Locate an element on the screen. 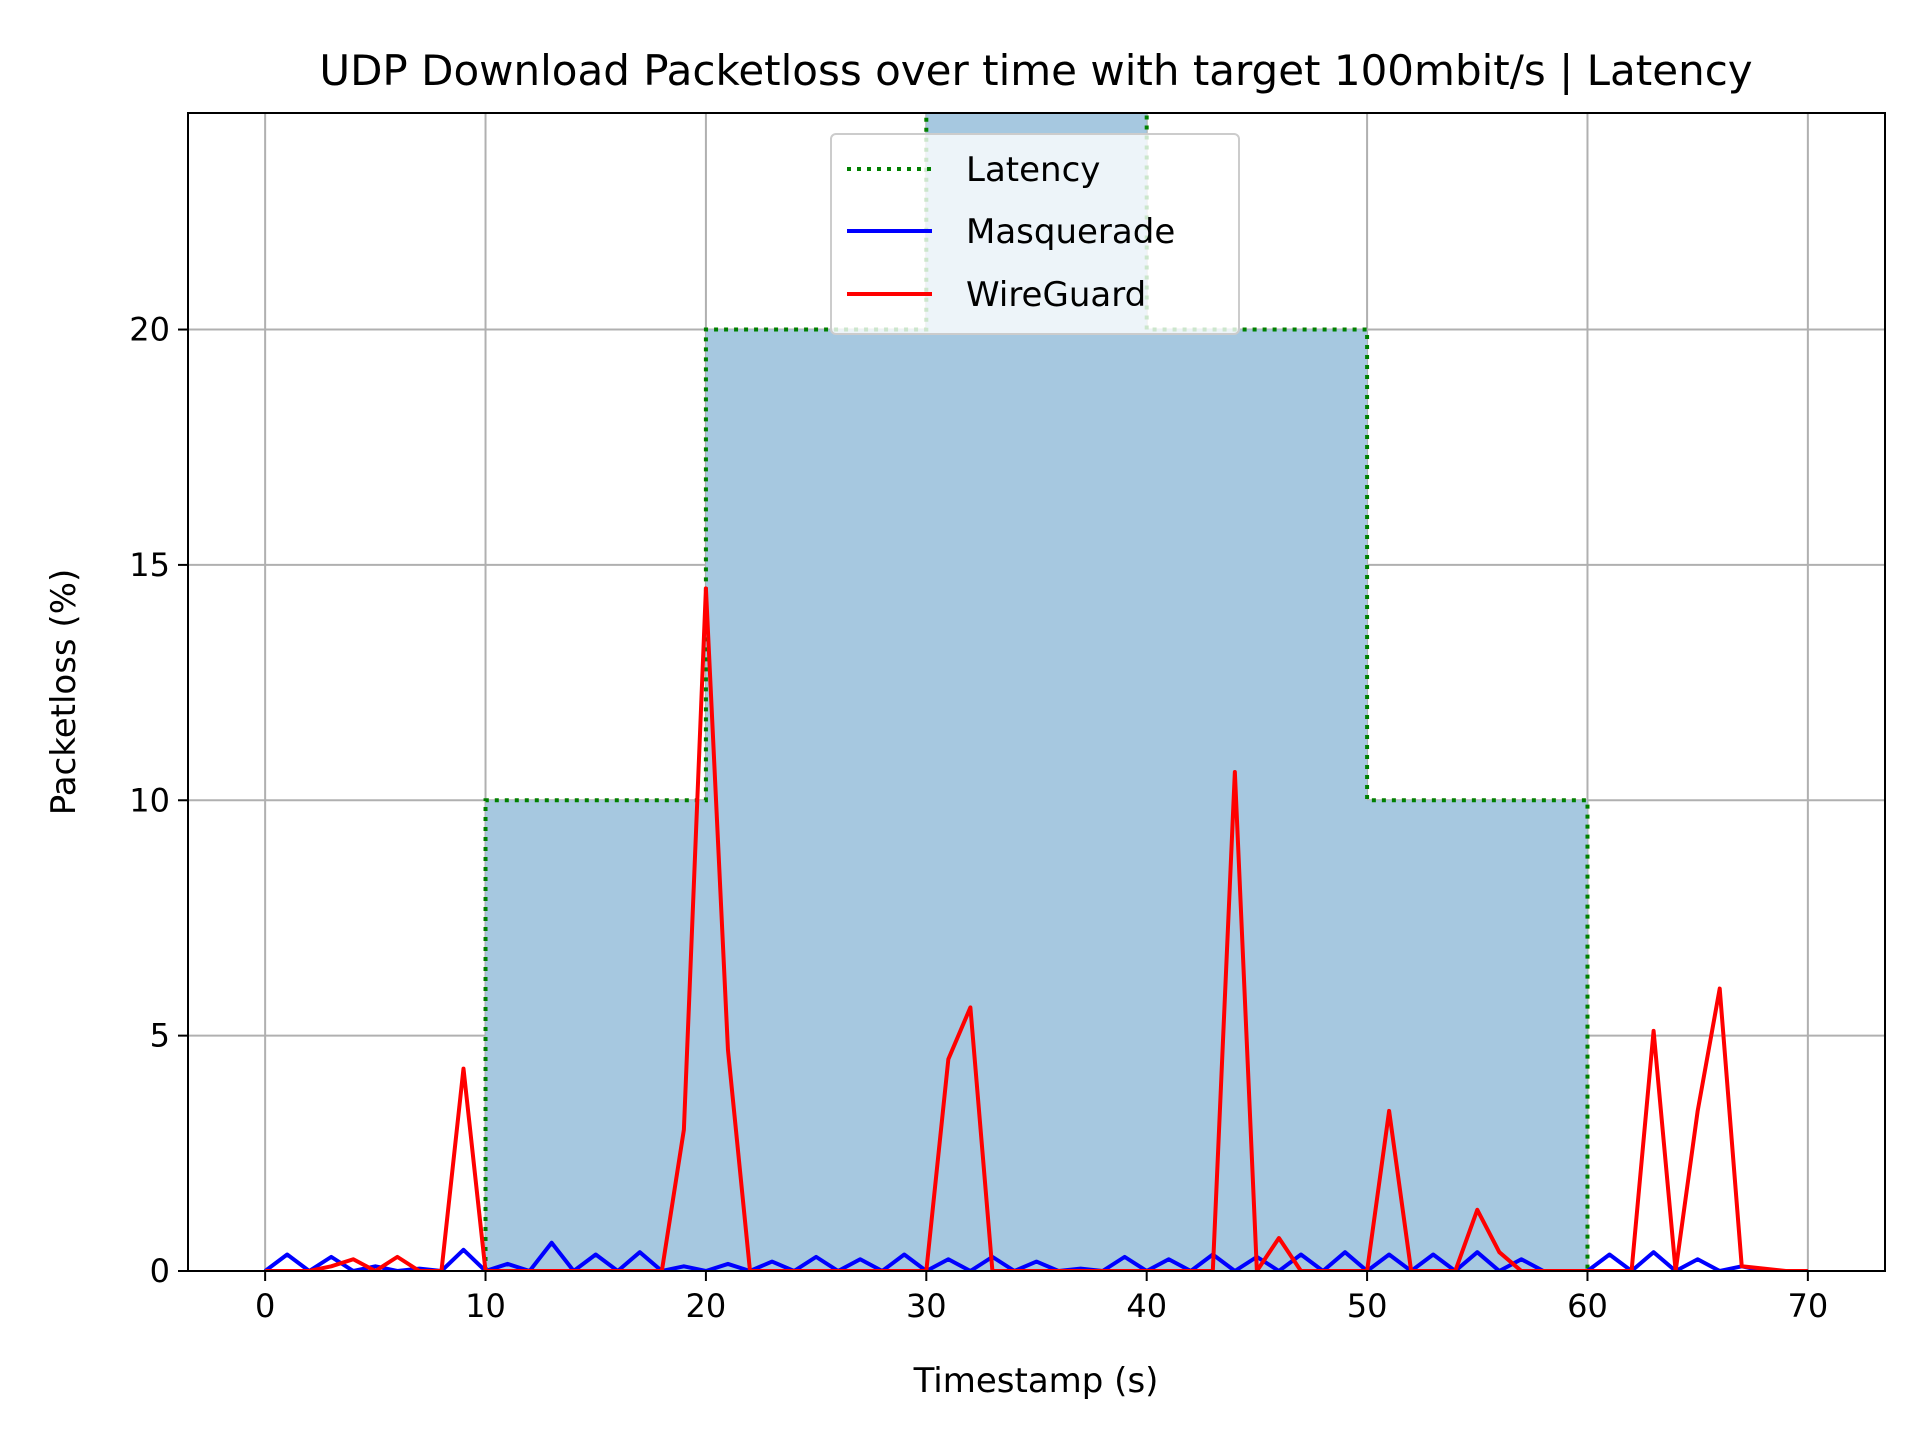 This screenshot has height=1440, width=1920. x-tick-label-4: 40 is located at coordinates (1146, 1306).